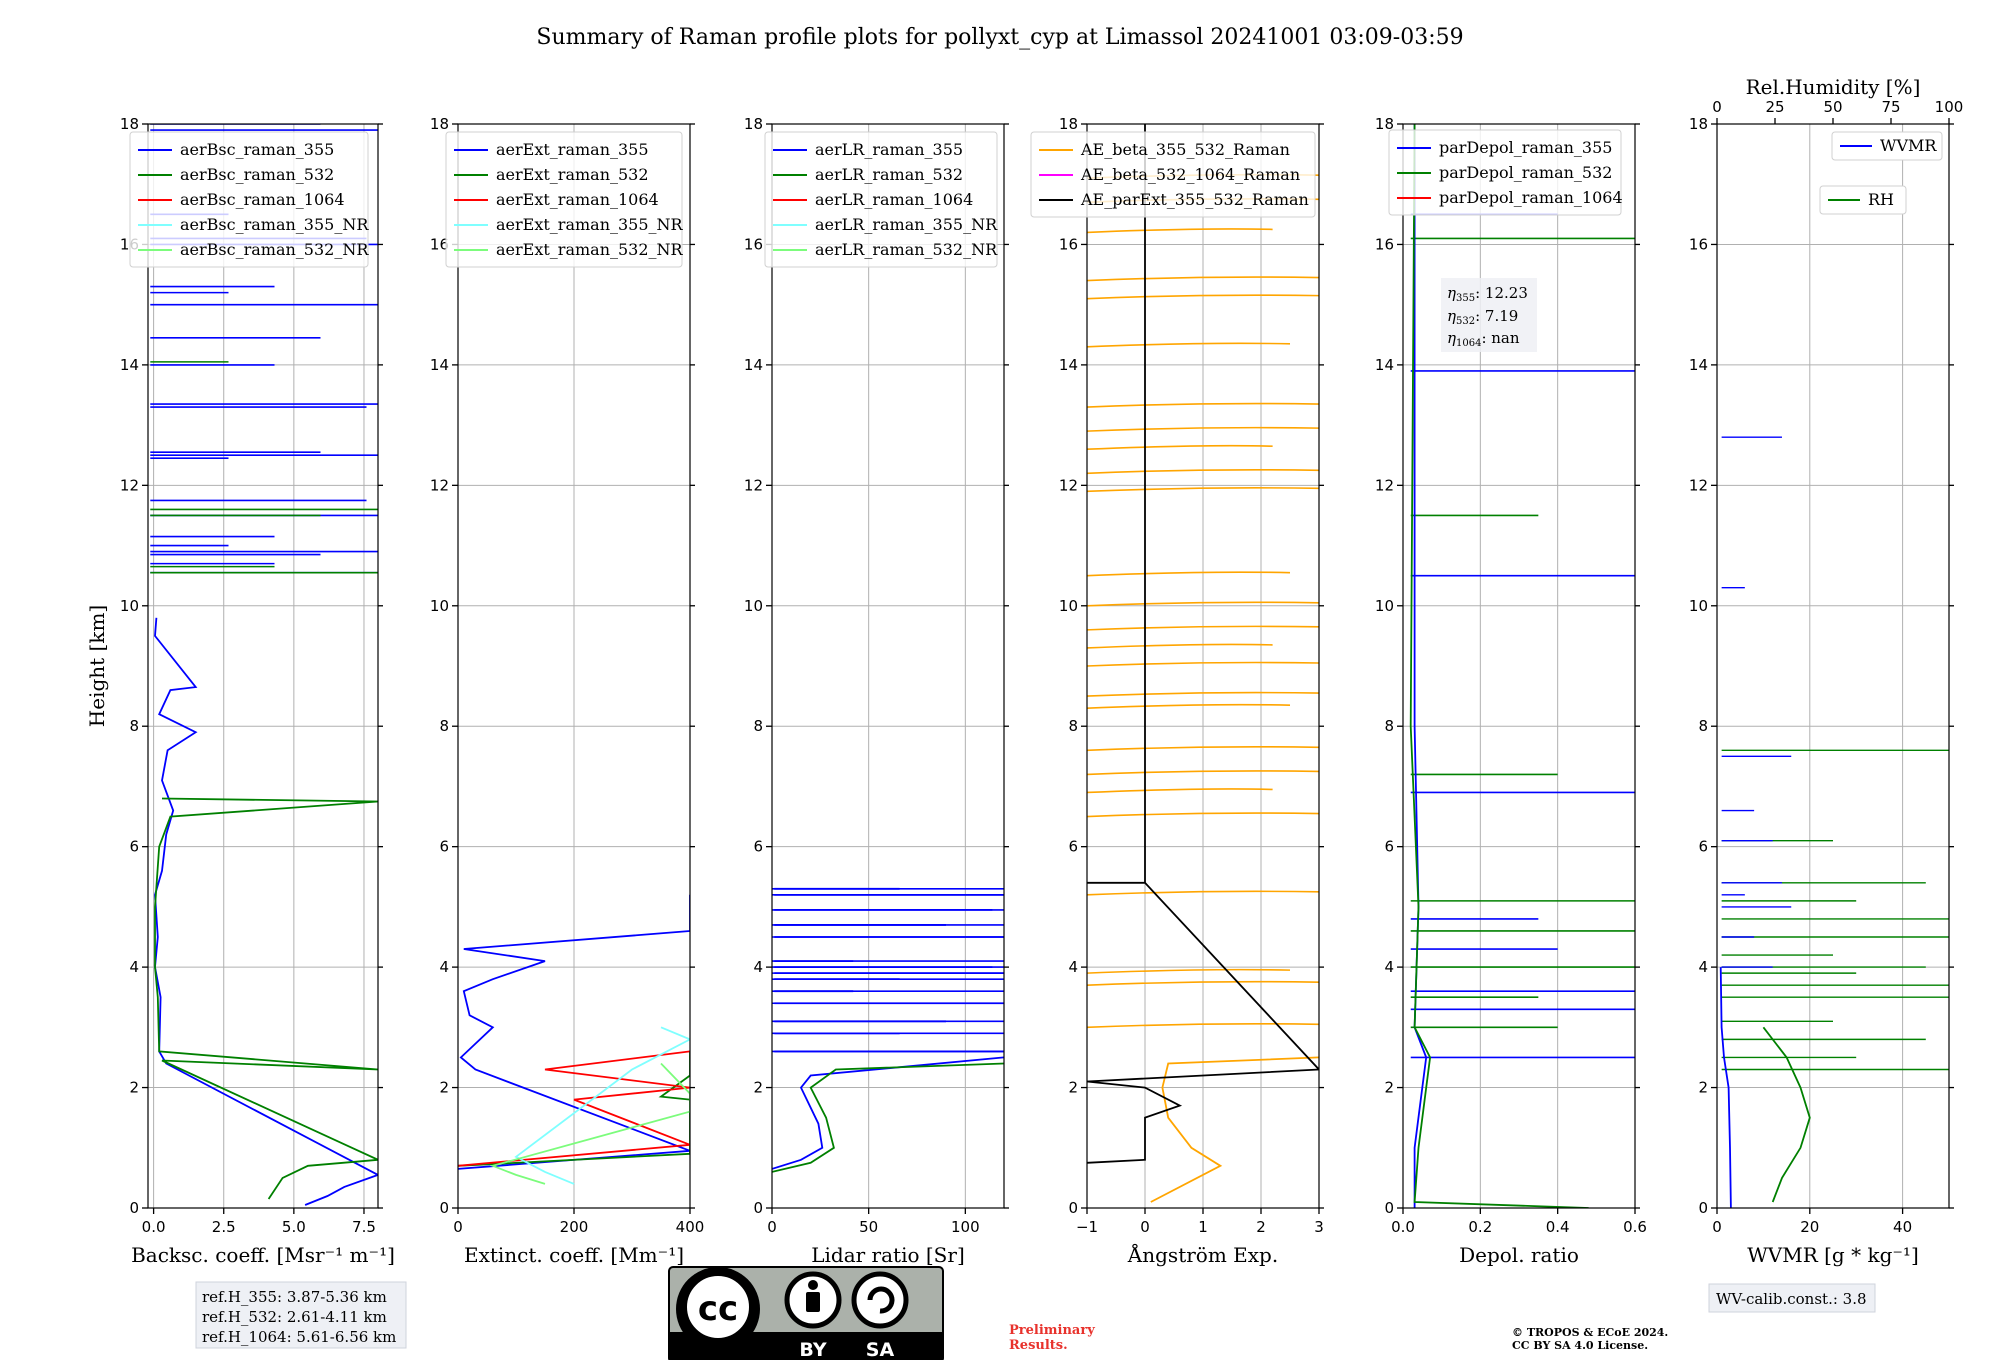  Describe the element at coordinates (1834, 822) in the screenshot. I see `plot-area-wvmr` at that location.